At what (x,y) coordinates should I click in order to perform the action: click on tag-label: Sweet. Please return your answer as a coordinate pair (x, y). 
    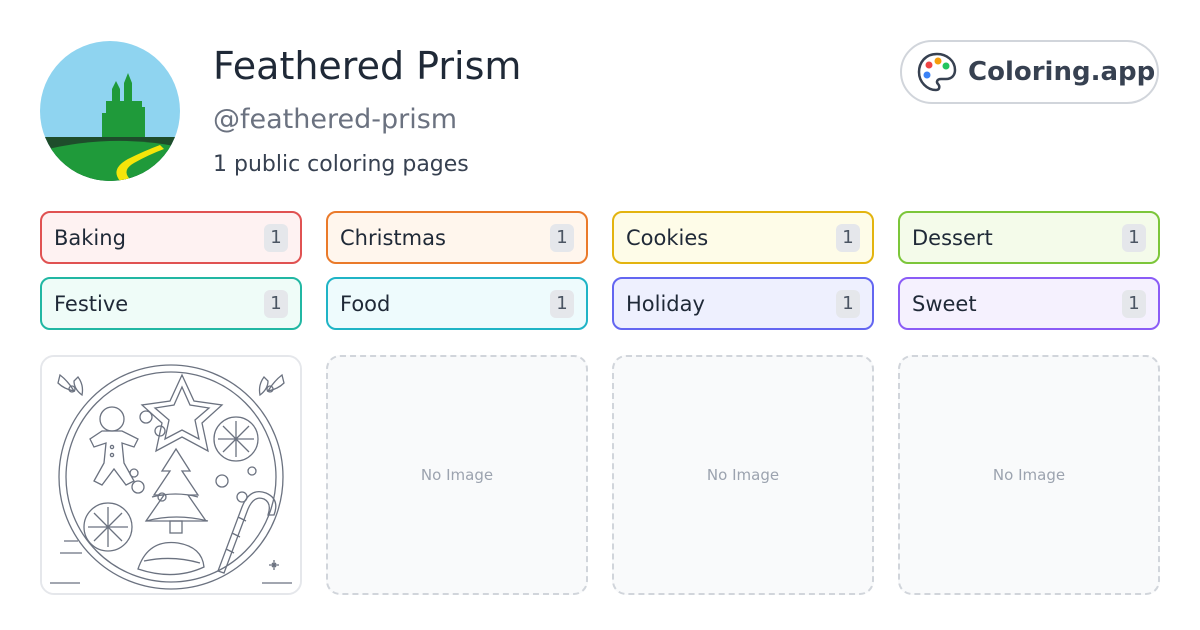
    Looking at the image, I should click on (944, 303).